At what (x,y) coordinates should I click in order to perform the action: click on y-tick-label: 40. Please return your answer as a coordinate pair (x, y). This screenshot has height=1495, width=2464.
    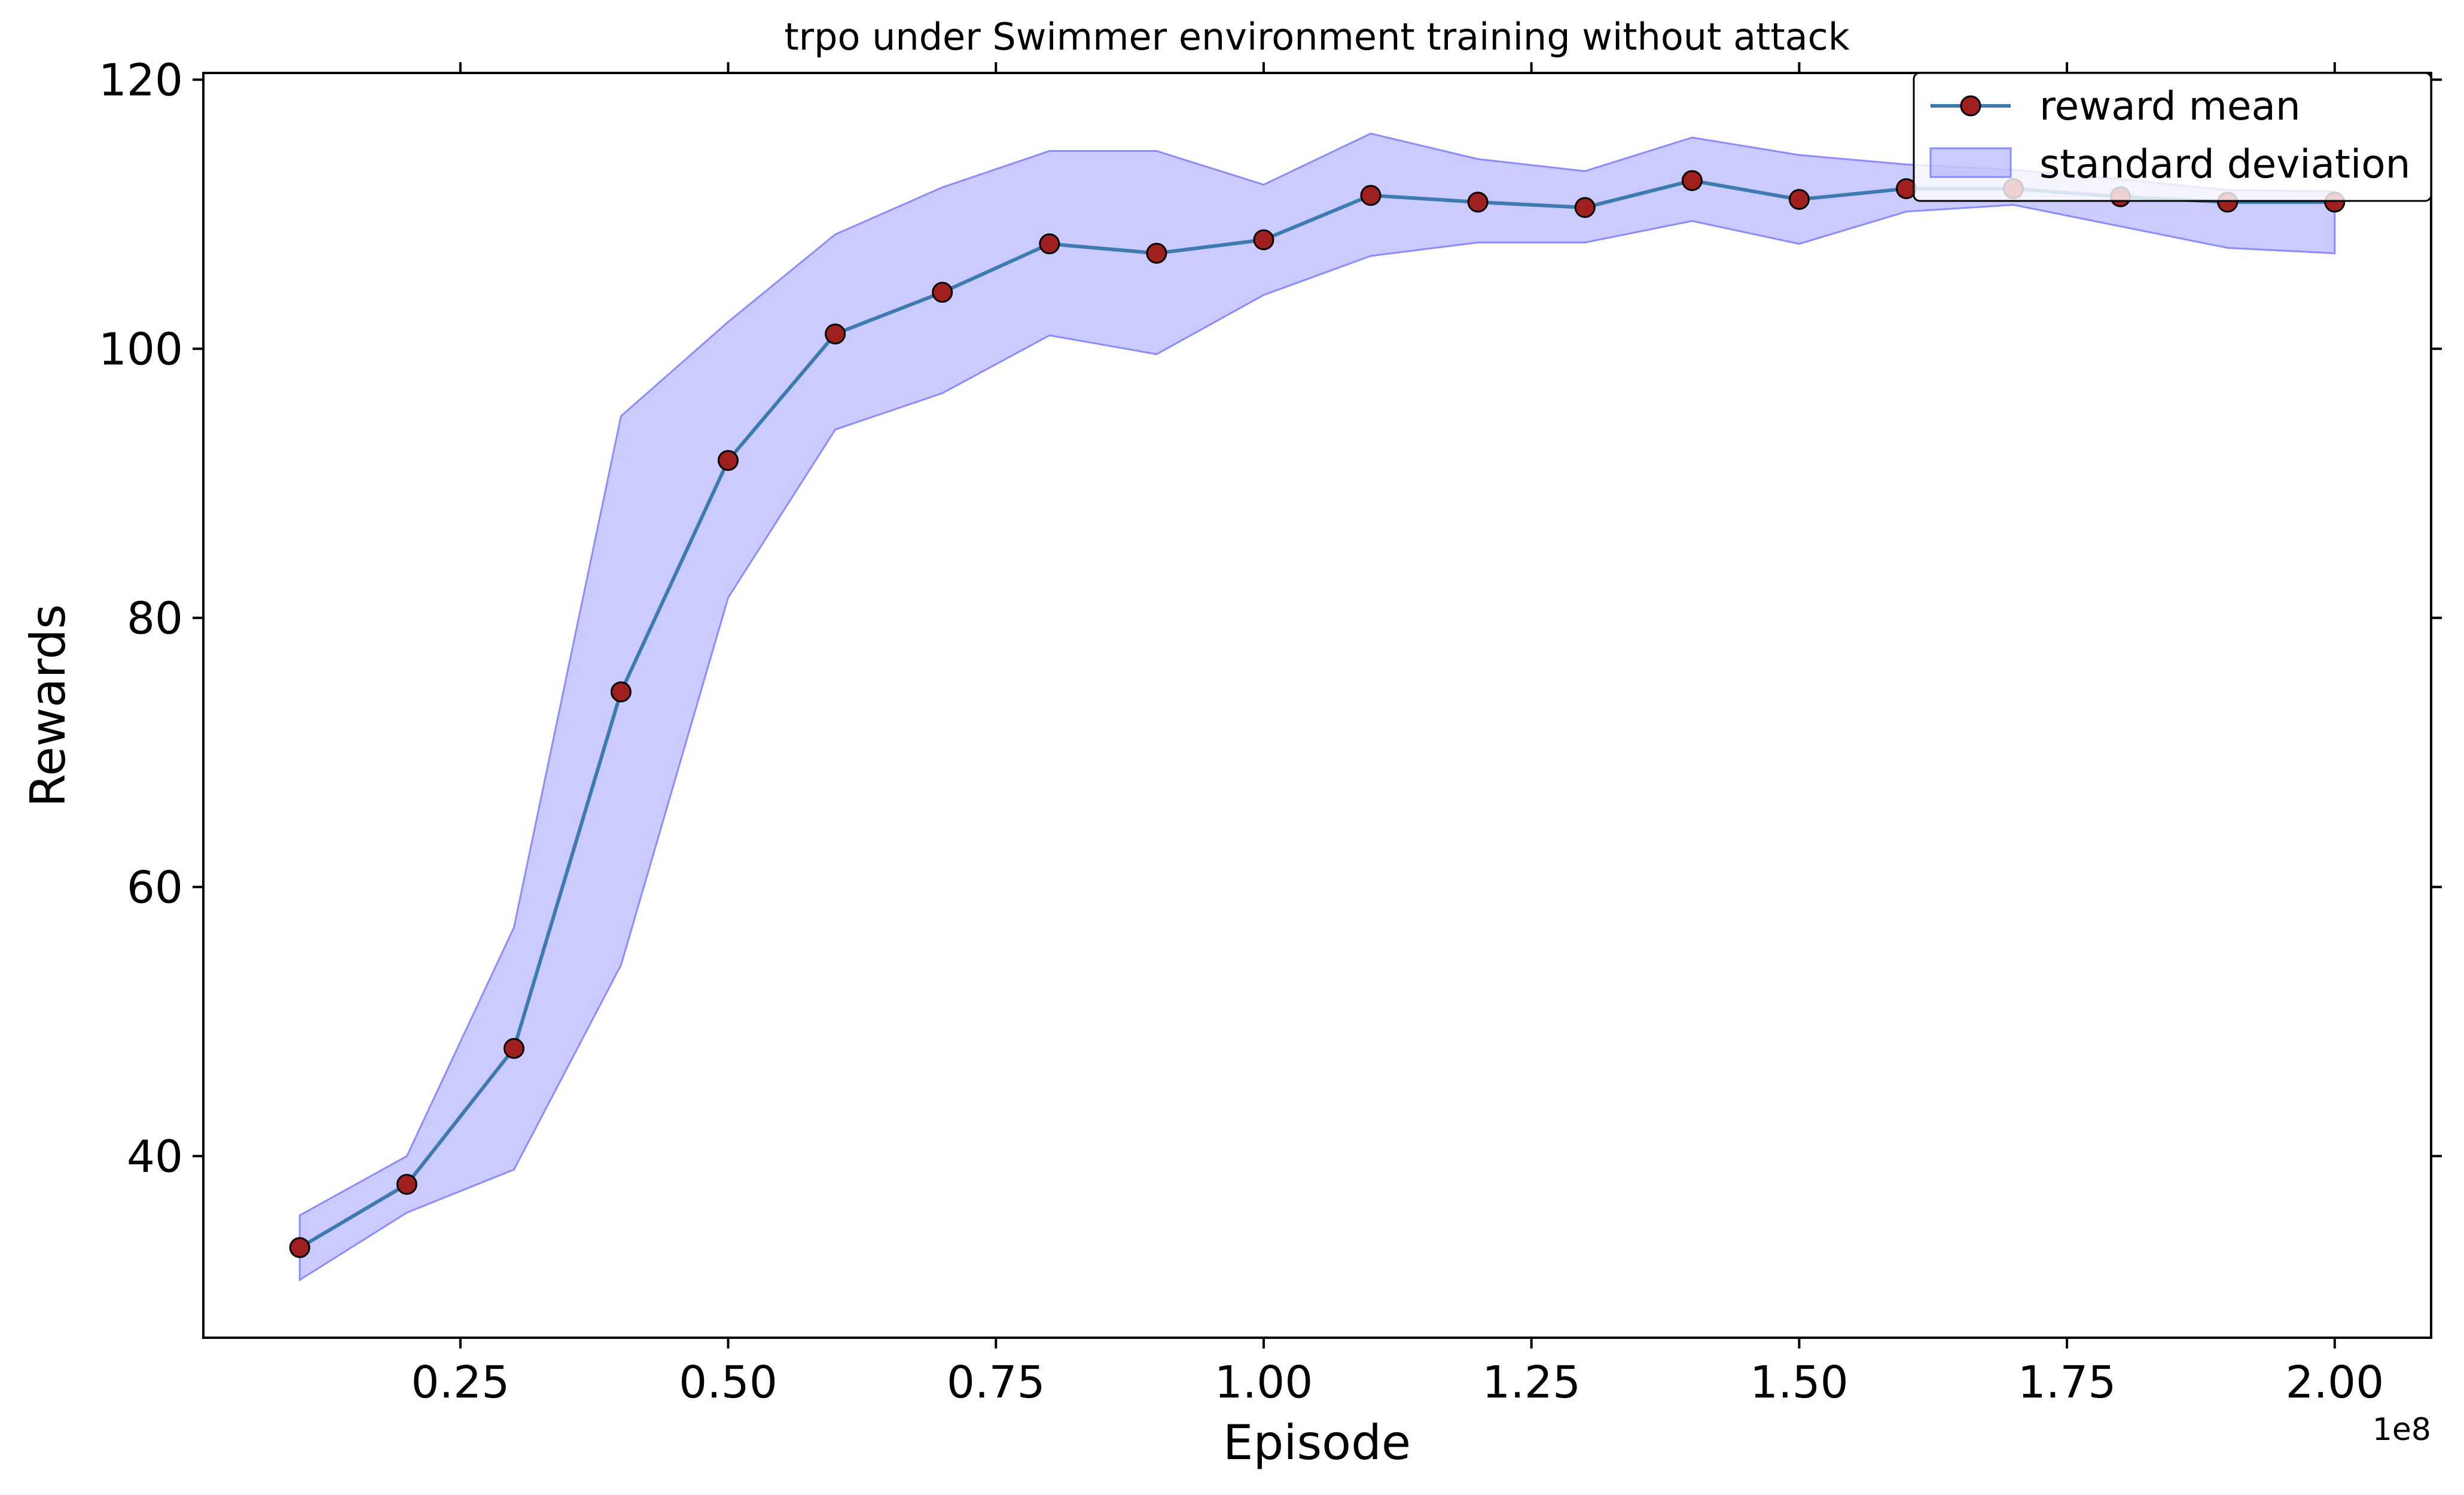
    Looking at the image, I should click on (155, 1156).